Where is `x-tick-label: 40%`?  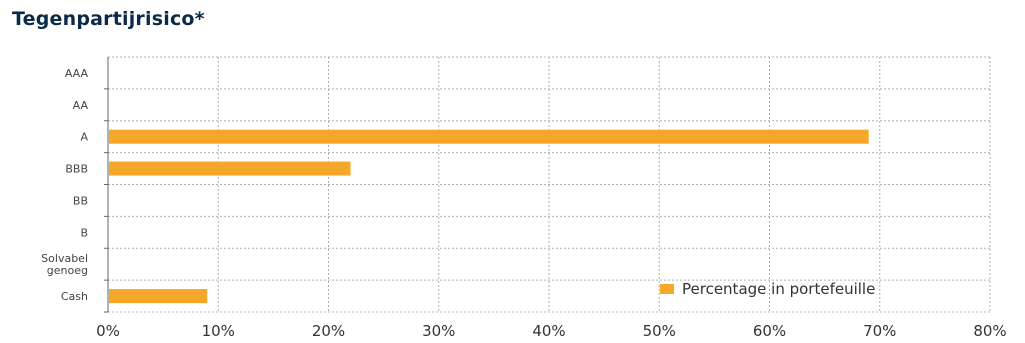
x-tick-label: 40% is located at coordinates (548, 331).